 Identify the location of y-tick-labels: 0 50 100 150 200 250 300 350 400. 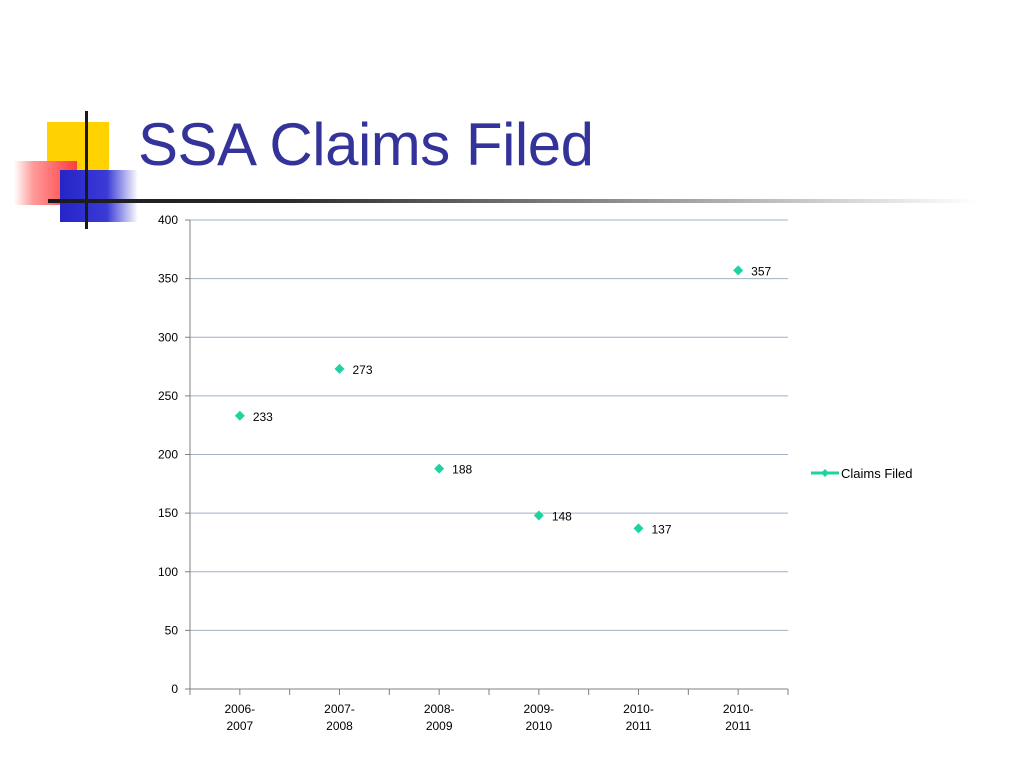
(168, 454).